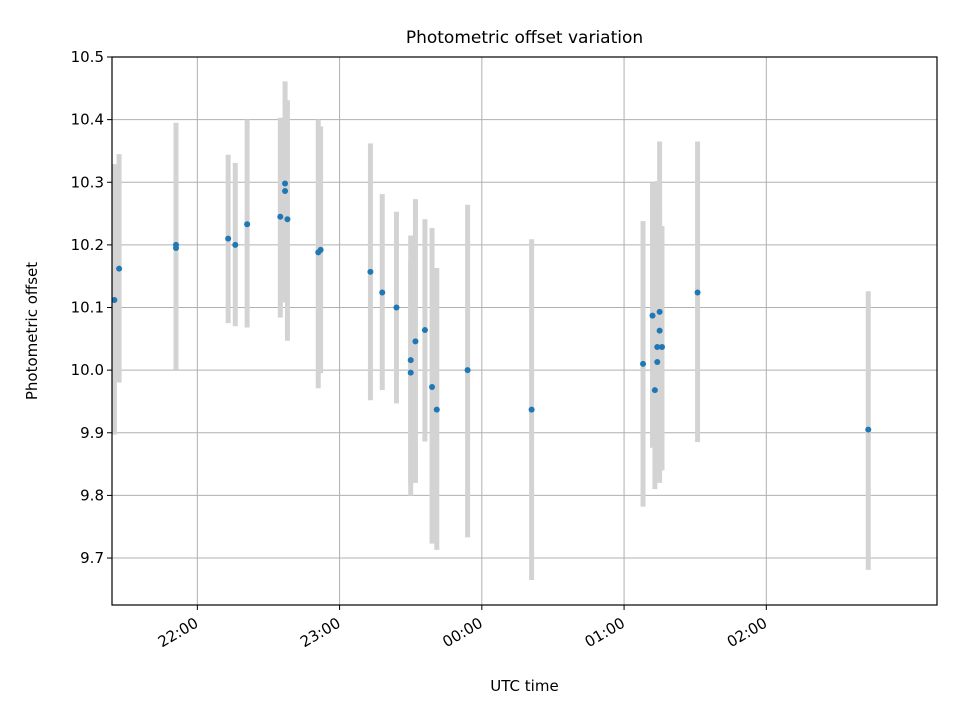 This screenshot has width=960, height=720. What do you see at coordinates (87, 370) in the screenshot?
I see `y-tick-label: 10.0` at bounding box center [87, 370].